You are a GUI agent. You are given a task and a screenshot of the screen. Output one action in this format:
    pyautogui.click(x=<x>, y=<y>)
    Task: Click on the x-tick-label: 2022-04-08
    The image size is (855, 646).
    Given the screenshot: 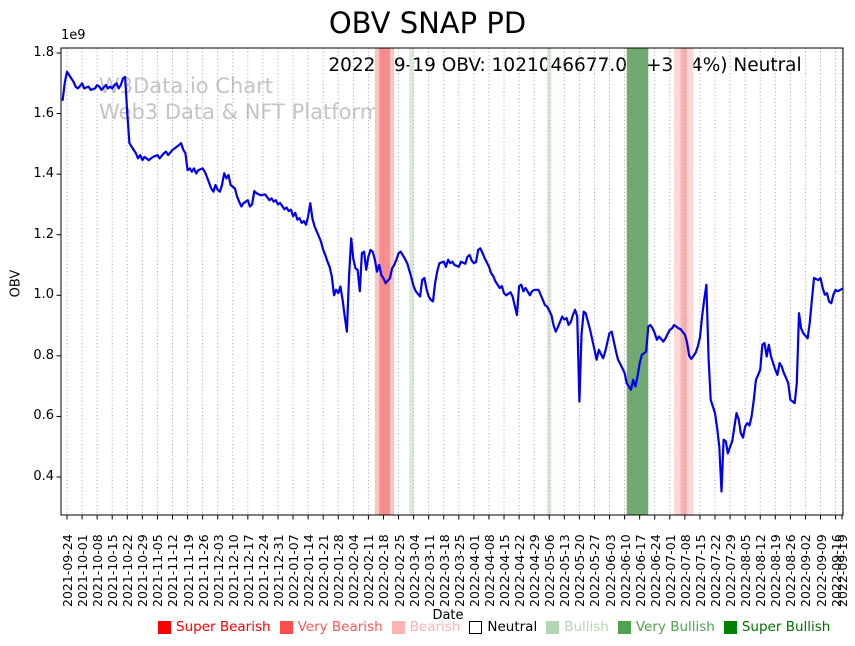 What is the action you would take?
    pyautogui.click(x=489, y=570)
    